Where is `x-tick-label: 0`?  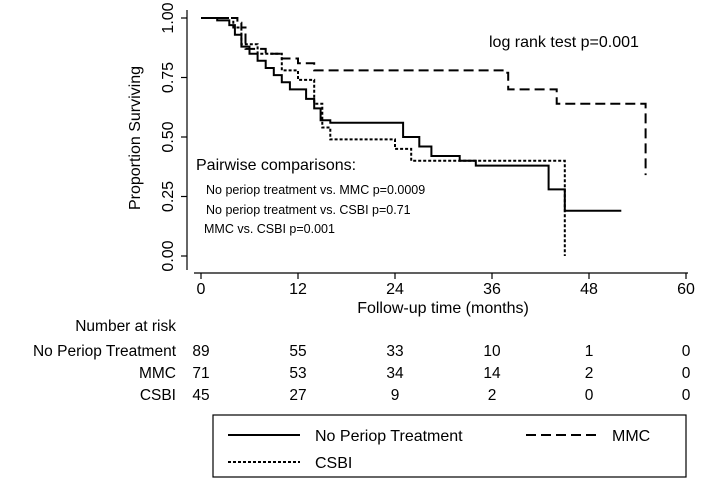
x-tick-label: 0 is located at coordinates (201, 289).